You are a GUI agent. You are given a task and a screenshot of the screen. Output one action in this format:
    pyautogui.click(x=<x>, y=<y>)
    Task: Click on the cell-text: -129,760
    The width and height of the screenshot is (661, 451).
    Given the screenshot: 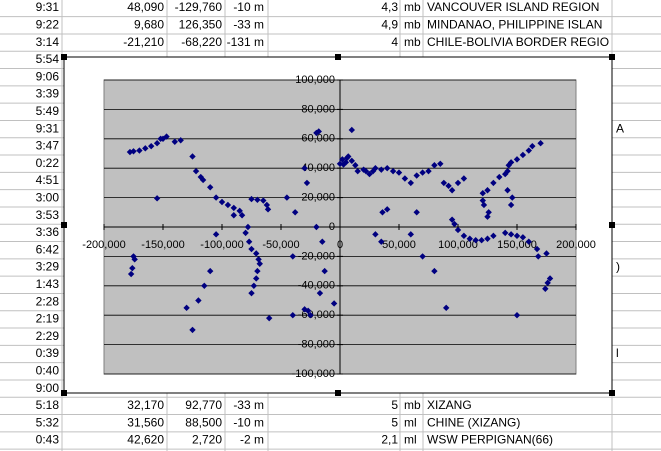 What is the action you would take?
    pyautogui.click(x=199, y=7)
    